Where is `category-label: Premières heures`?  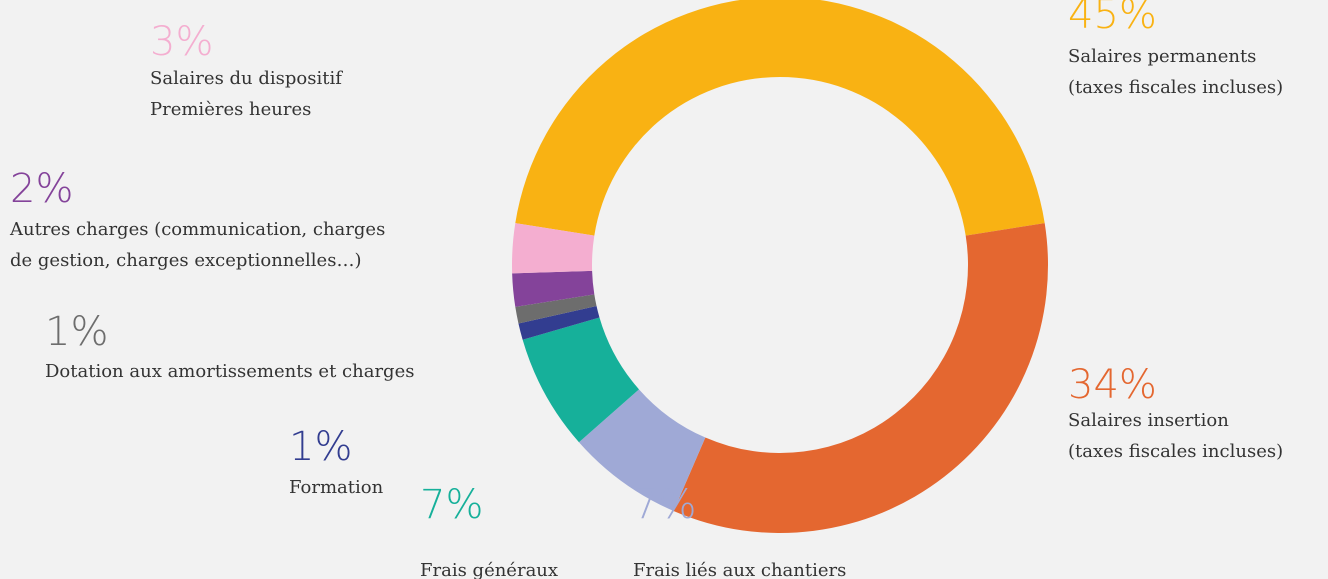 category-label: Premières heures is located at coordinates (230, 109).